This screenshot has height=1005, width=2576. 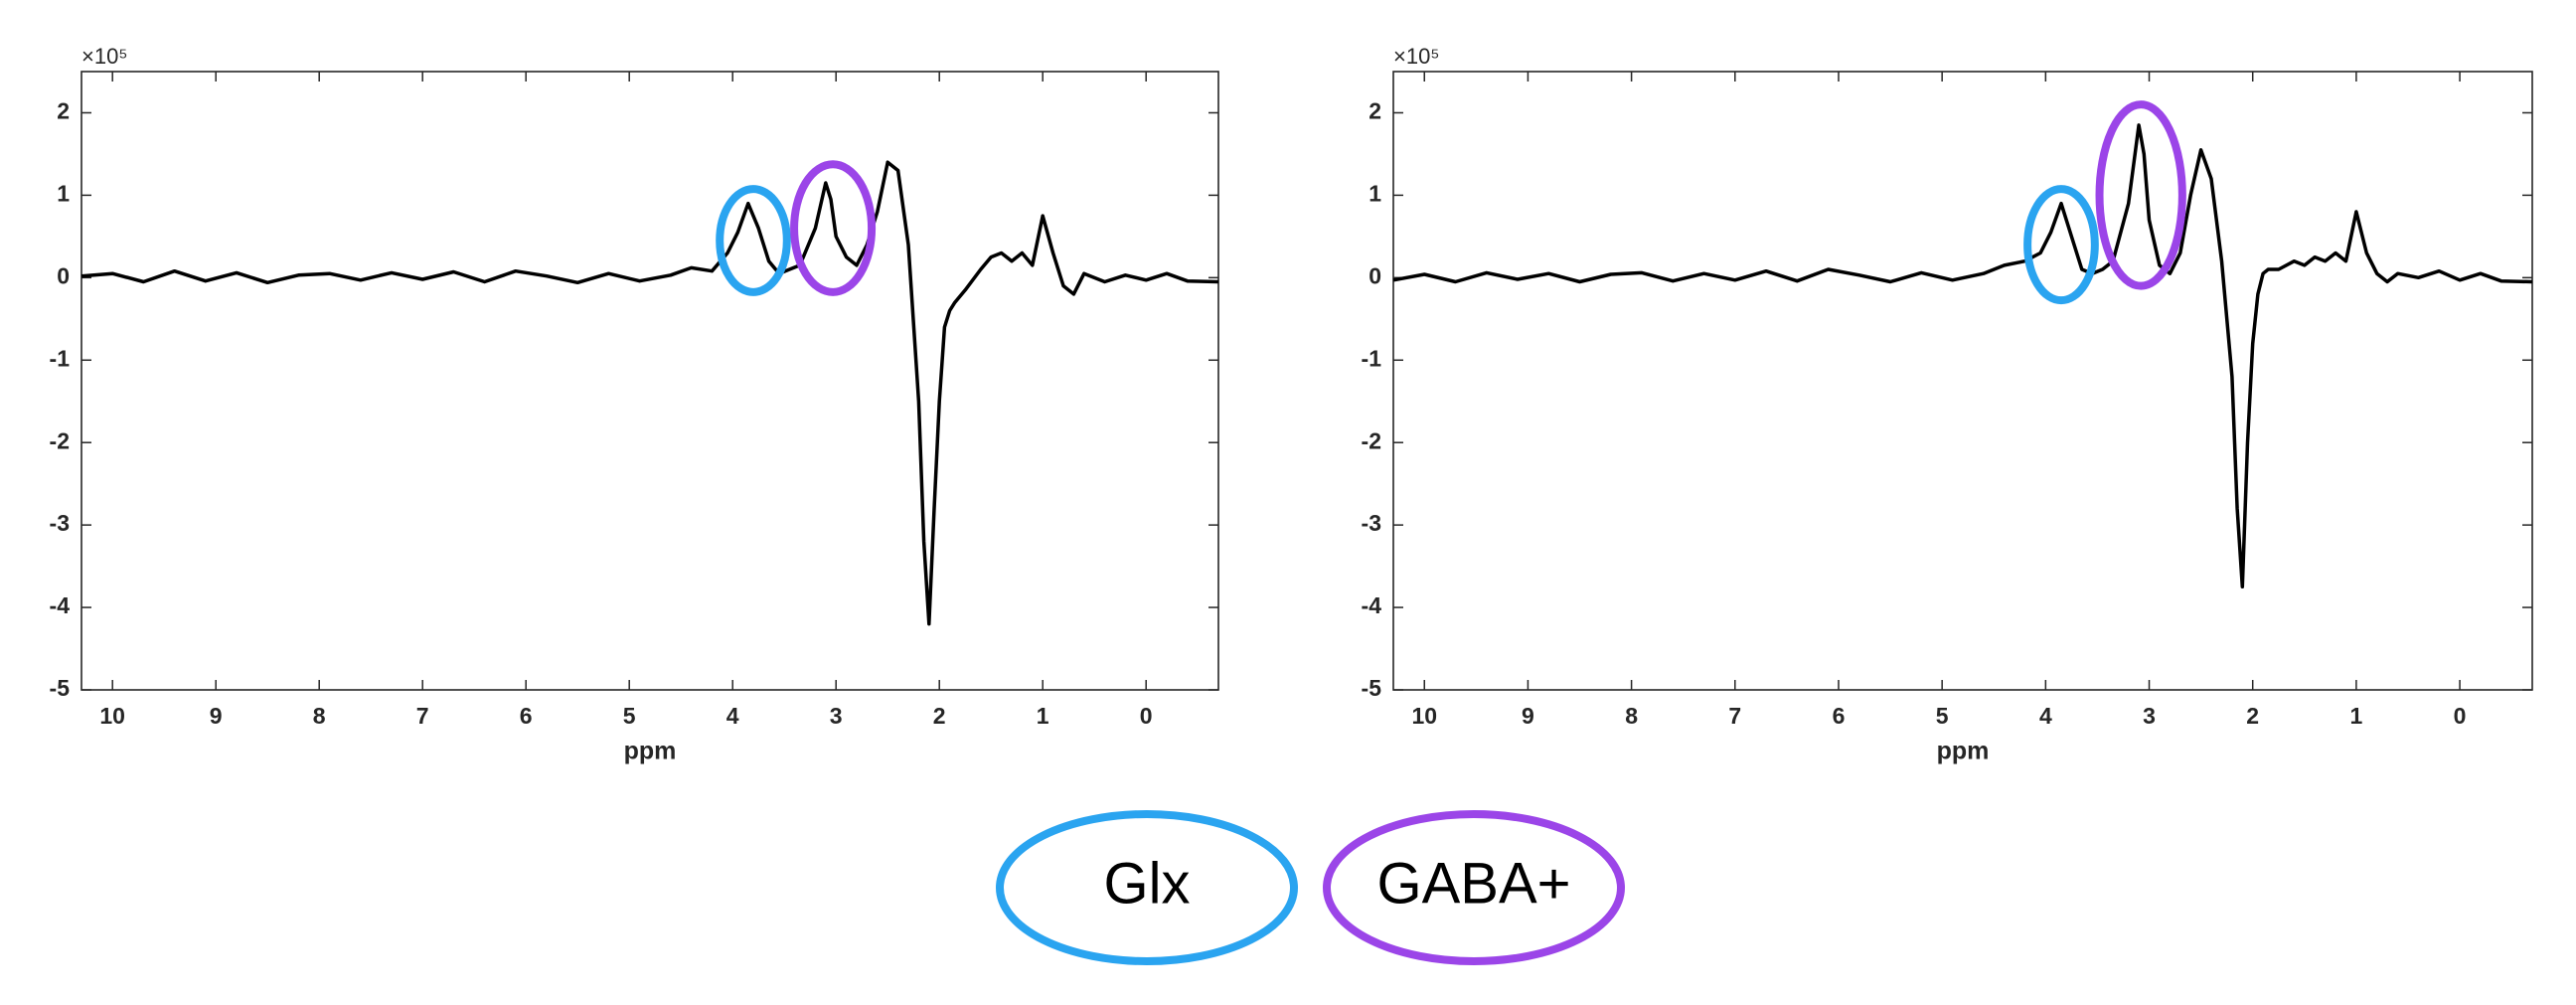 I want to click on legend-label: GABA+, so click(x=1473, y=884).